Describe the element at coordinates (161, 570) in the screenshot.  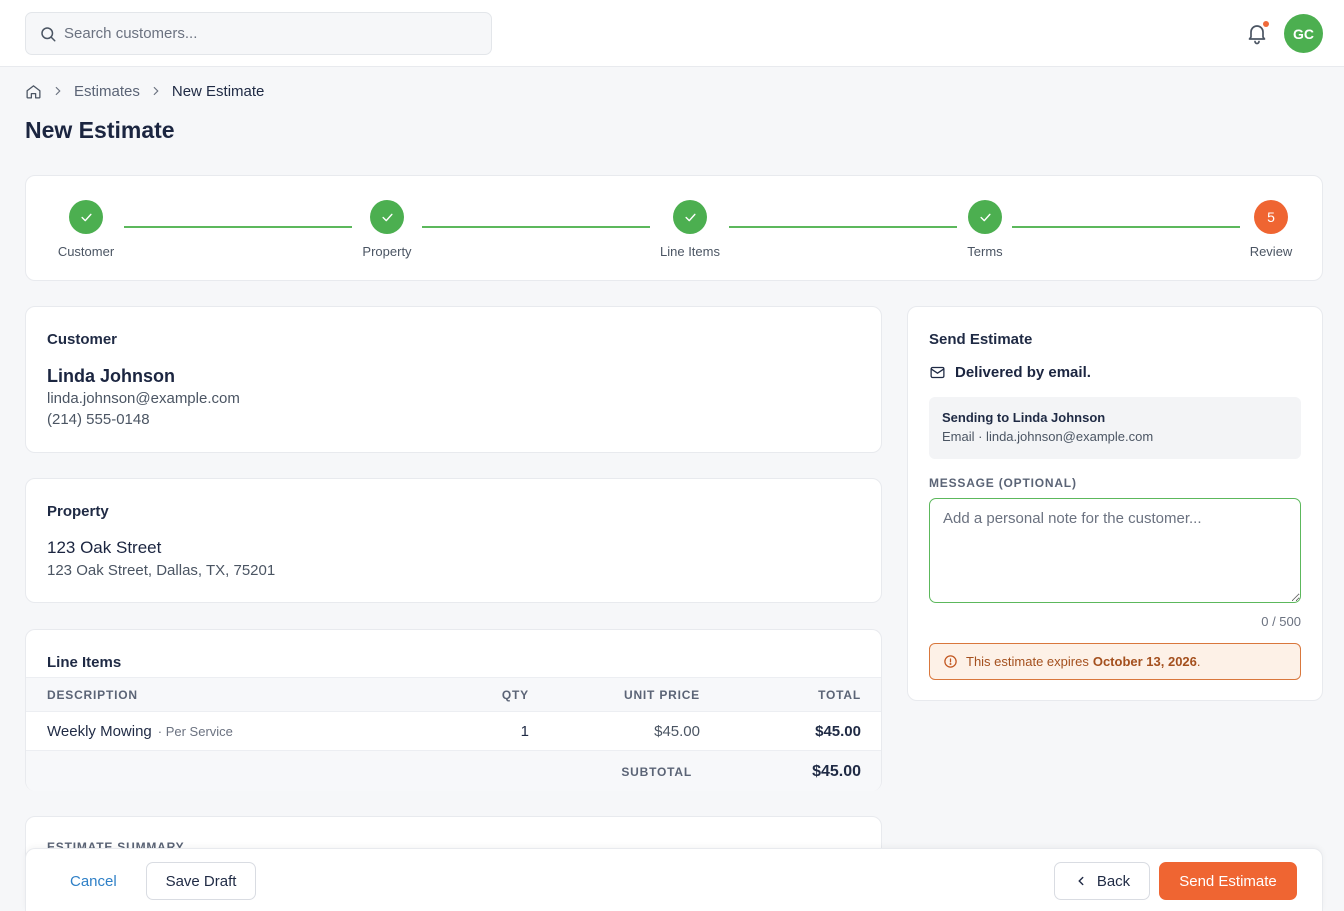
I see `property-address: 123 Oak Street, Dallas, TX, 75201` at that location.